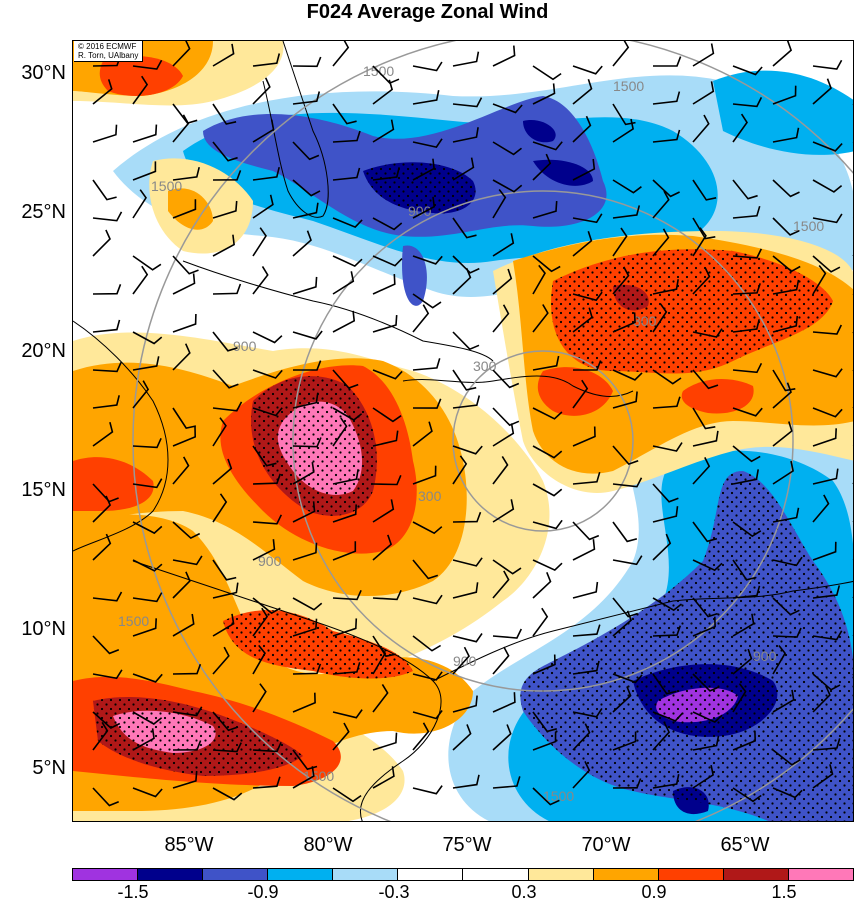 The width and height of the screenshot is (855, 903). I want to click on ring-label-1500: 1500, so click(166, 186).